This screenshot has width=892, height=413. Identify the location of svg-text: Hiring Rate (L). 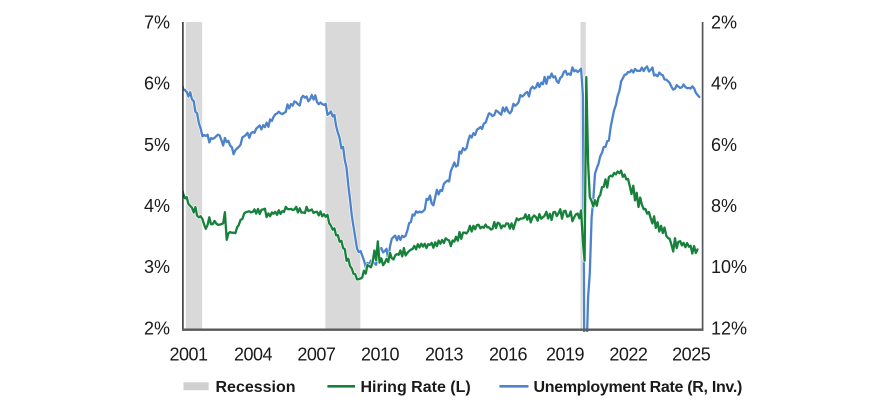
(416, 387).